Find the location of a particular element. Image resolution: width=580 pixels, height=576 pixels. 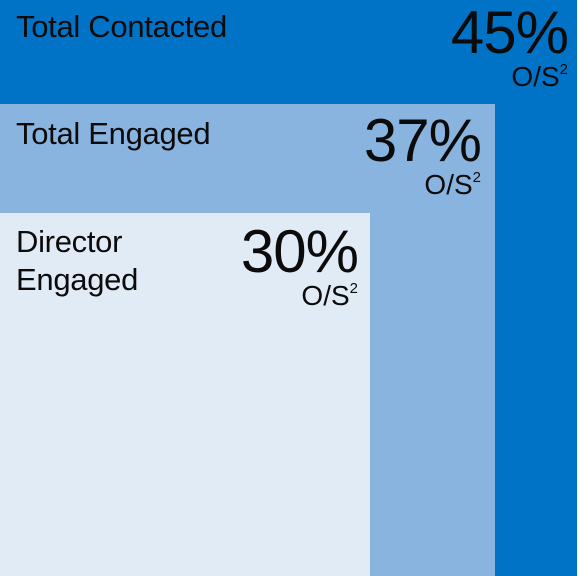

director-engaged-percent: 30% is located at coordinates (299, 251).